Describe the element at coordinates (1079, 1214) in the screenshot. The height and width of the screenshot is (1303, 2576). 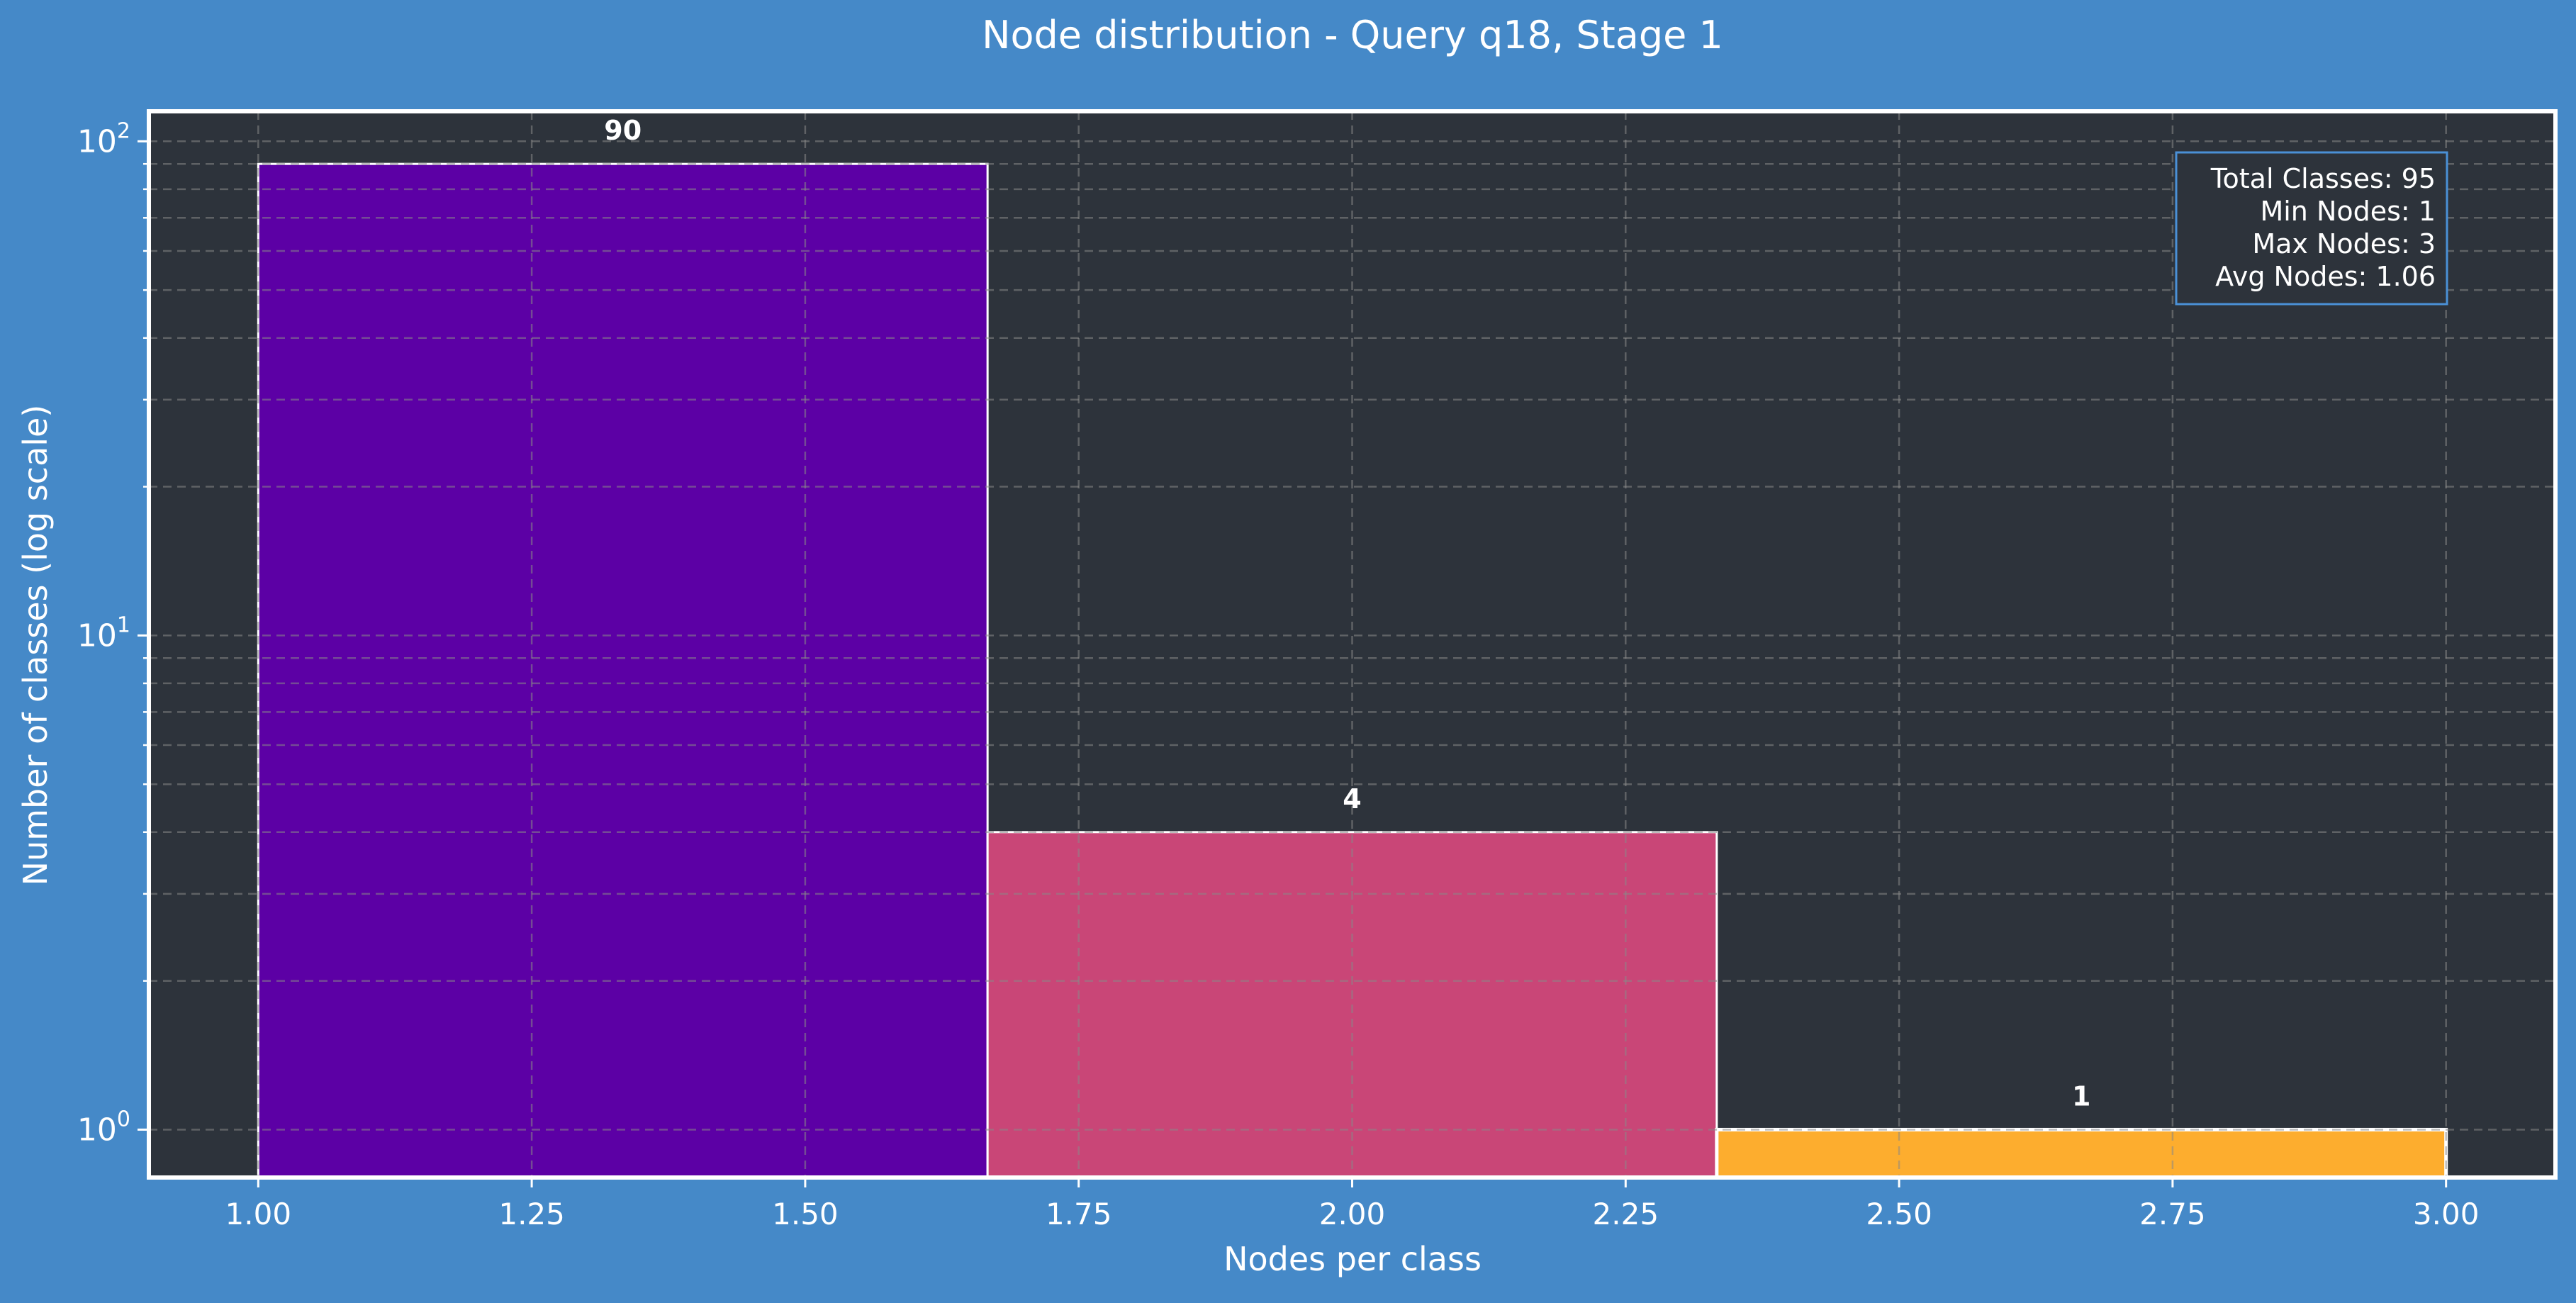
I see `x-tick-label-4: 1.75` at that location.